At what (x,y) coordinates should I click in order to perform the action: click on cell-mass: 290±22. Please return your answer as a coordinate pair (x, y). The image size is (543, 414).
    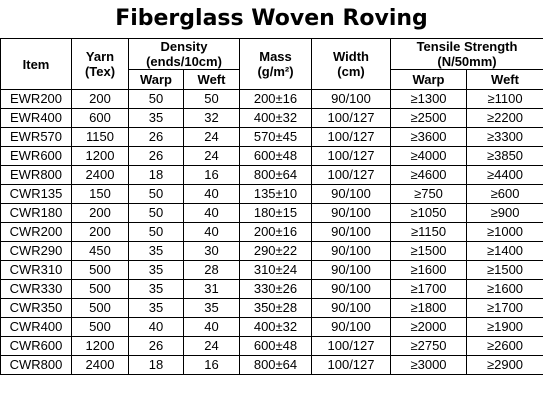
    Looking at the image, I should click on (275, 251).